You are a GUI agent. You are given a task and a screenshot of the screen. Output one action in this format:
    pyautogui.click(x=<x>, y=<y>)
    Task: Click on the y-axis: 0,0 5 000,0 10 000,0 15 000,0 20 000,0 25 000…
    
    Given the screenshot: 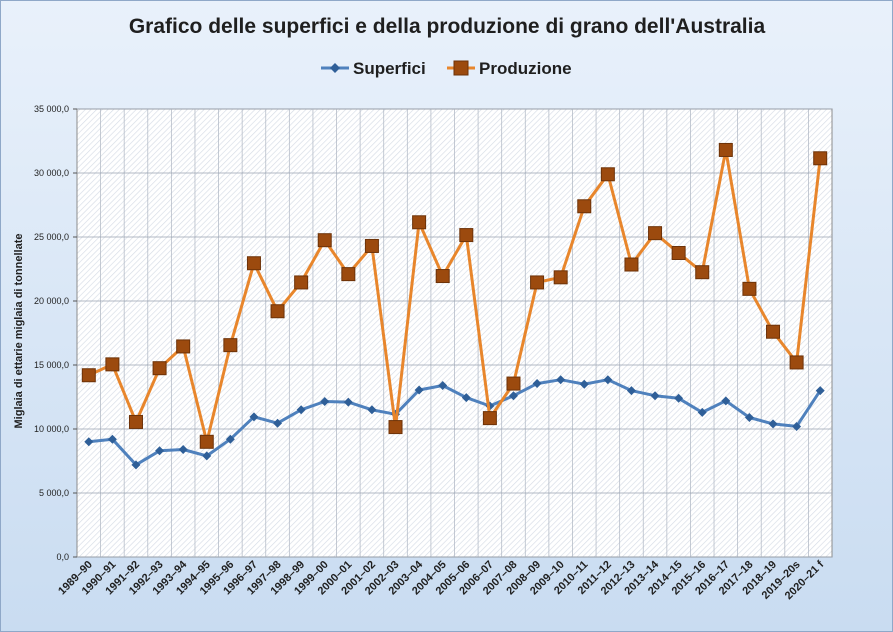 What is the action you would take?
    pyautogui.click(x=55, y=333)
    